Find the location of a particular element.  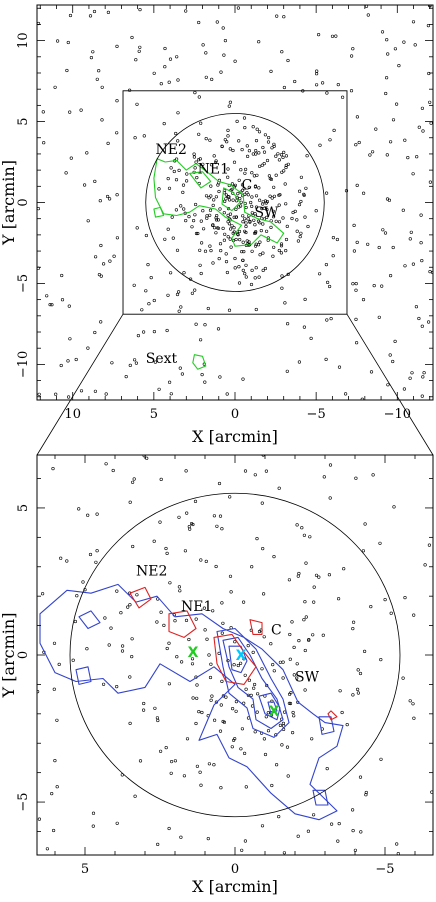

y-axis-label: Y [arcmin] is located at coordinates (9, 203).